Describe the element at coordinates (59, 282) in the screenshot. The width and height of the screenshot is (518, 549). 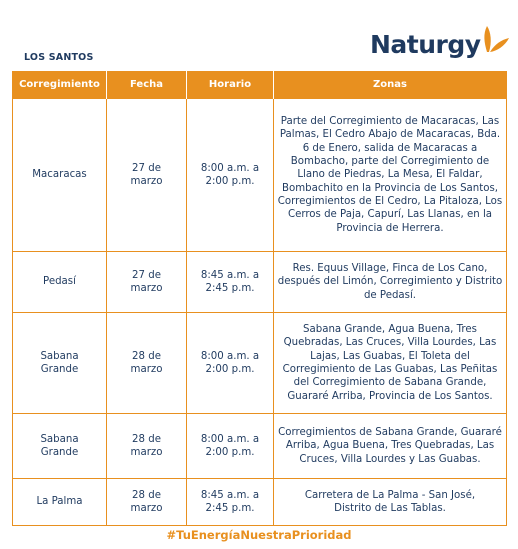
I see `cell-corregimiento: Pedasí` at that location.